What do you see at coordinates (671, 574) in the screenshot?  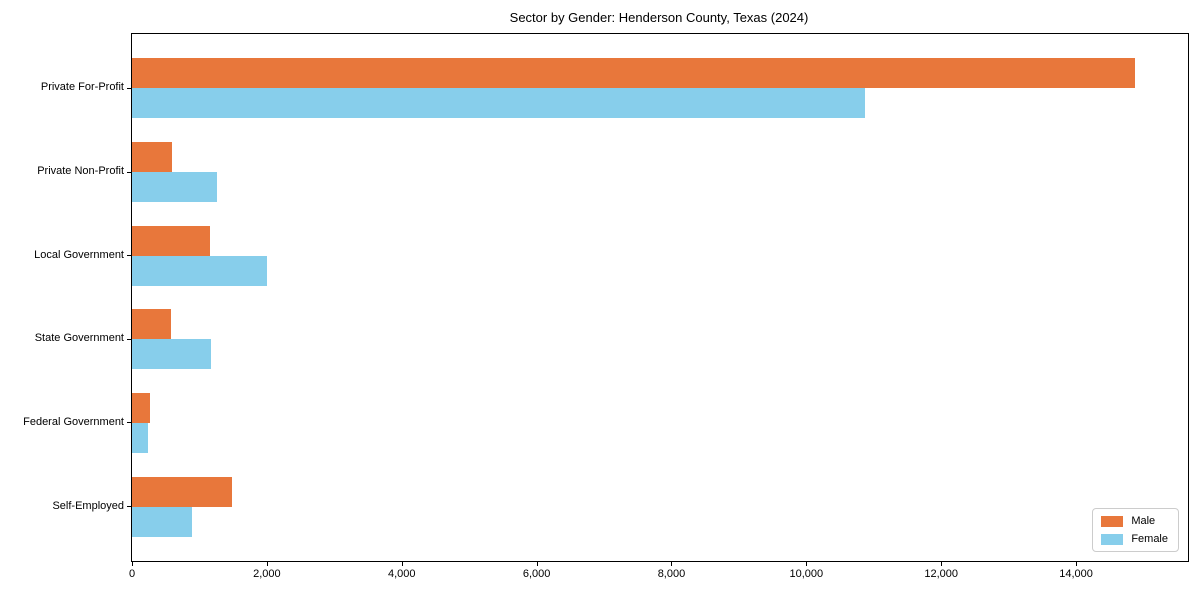 I see `x-tick-label-4: 8,000` at bounding box center [671, 574].